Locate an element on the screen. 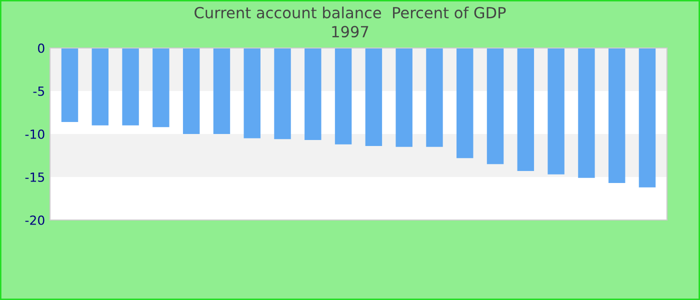 This screenshot has width=700, height=300. y-tick-label: -10 is located at coordinates (34, 134).